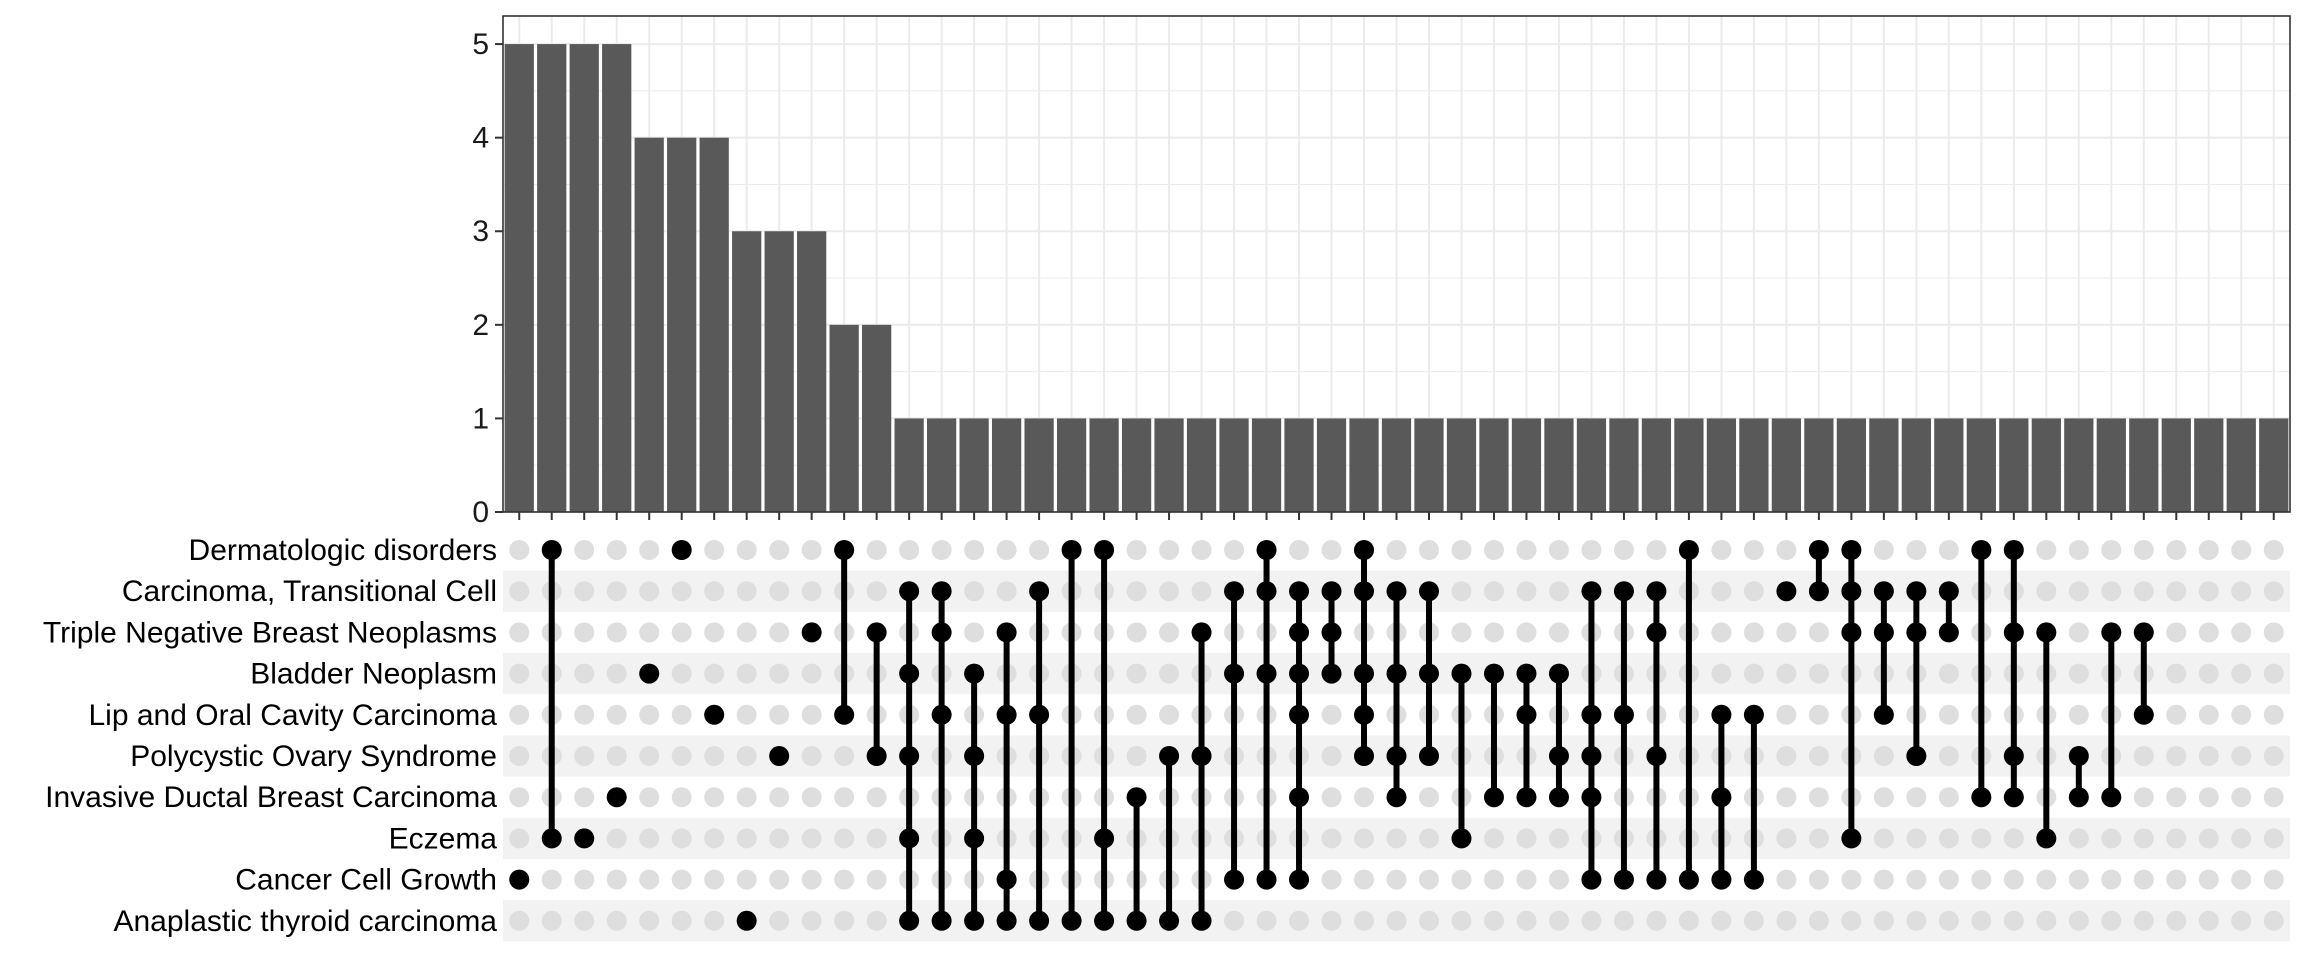  Describe the element at coordinates (313, 756) in the screenshot. I see `set-label: Polycystic Ovary Syndrome` at that location.